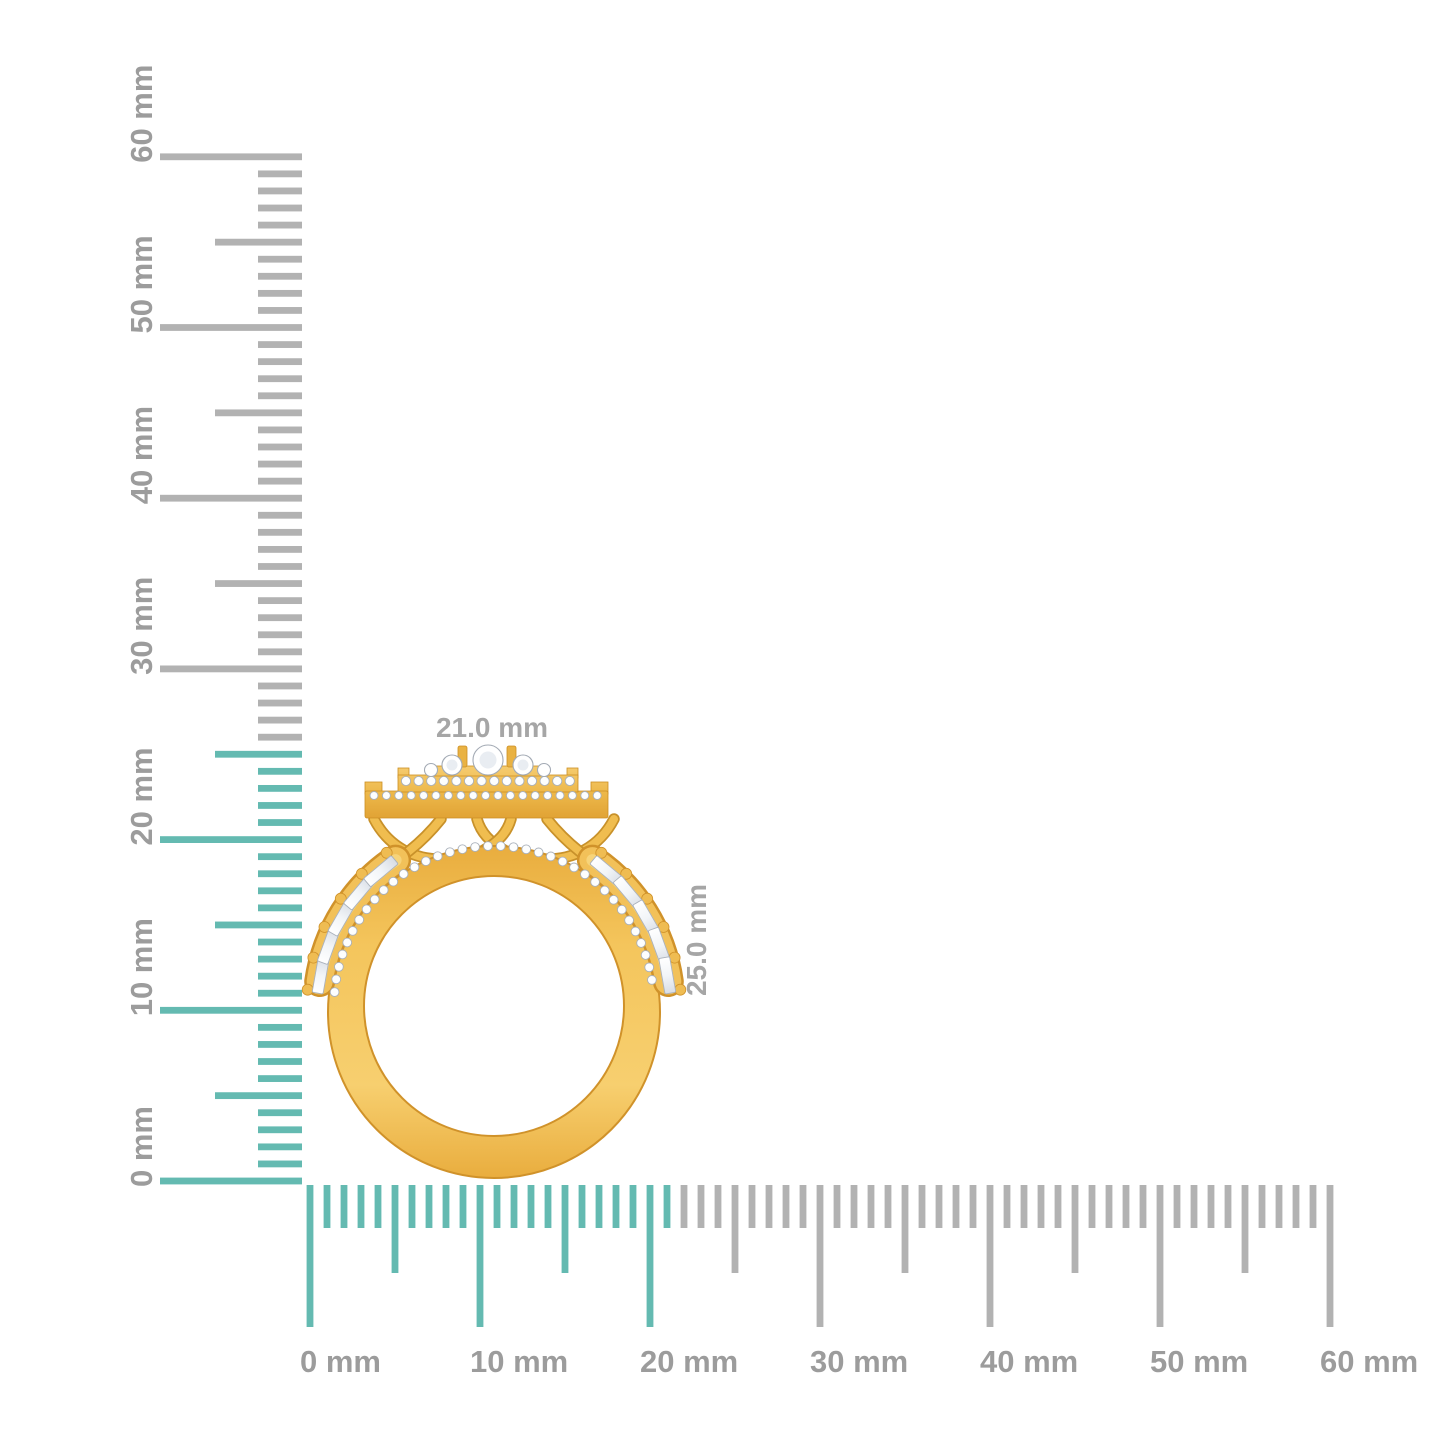  Describe the element at coordinates (280, 686) in the screenshot. I see `v-ruler-tick-29mm` at that location.